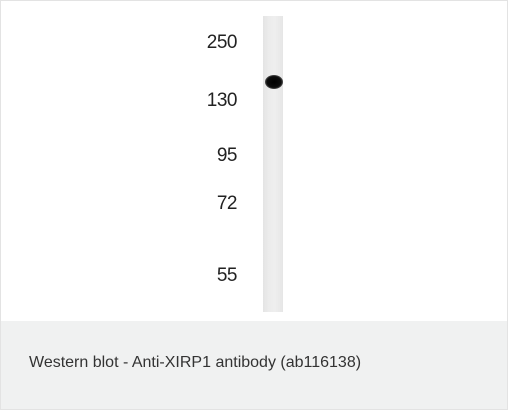 The width and height of the screenshot is (508, 410). I want to click on marker-95: 95, so click(227, 155).